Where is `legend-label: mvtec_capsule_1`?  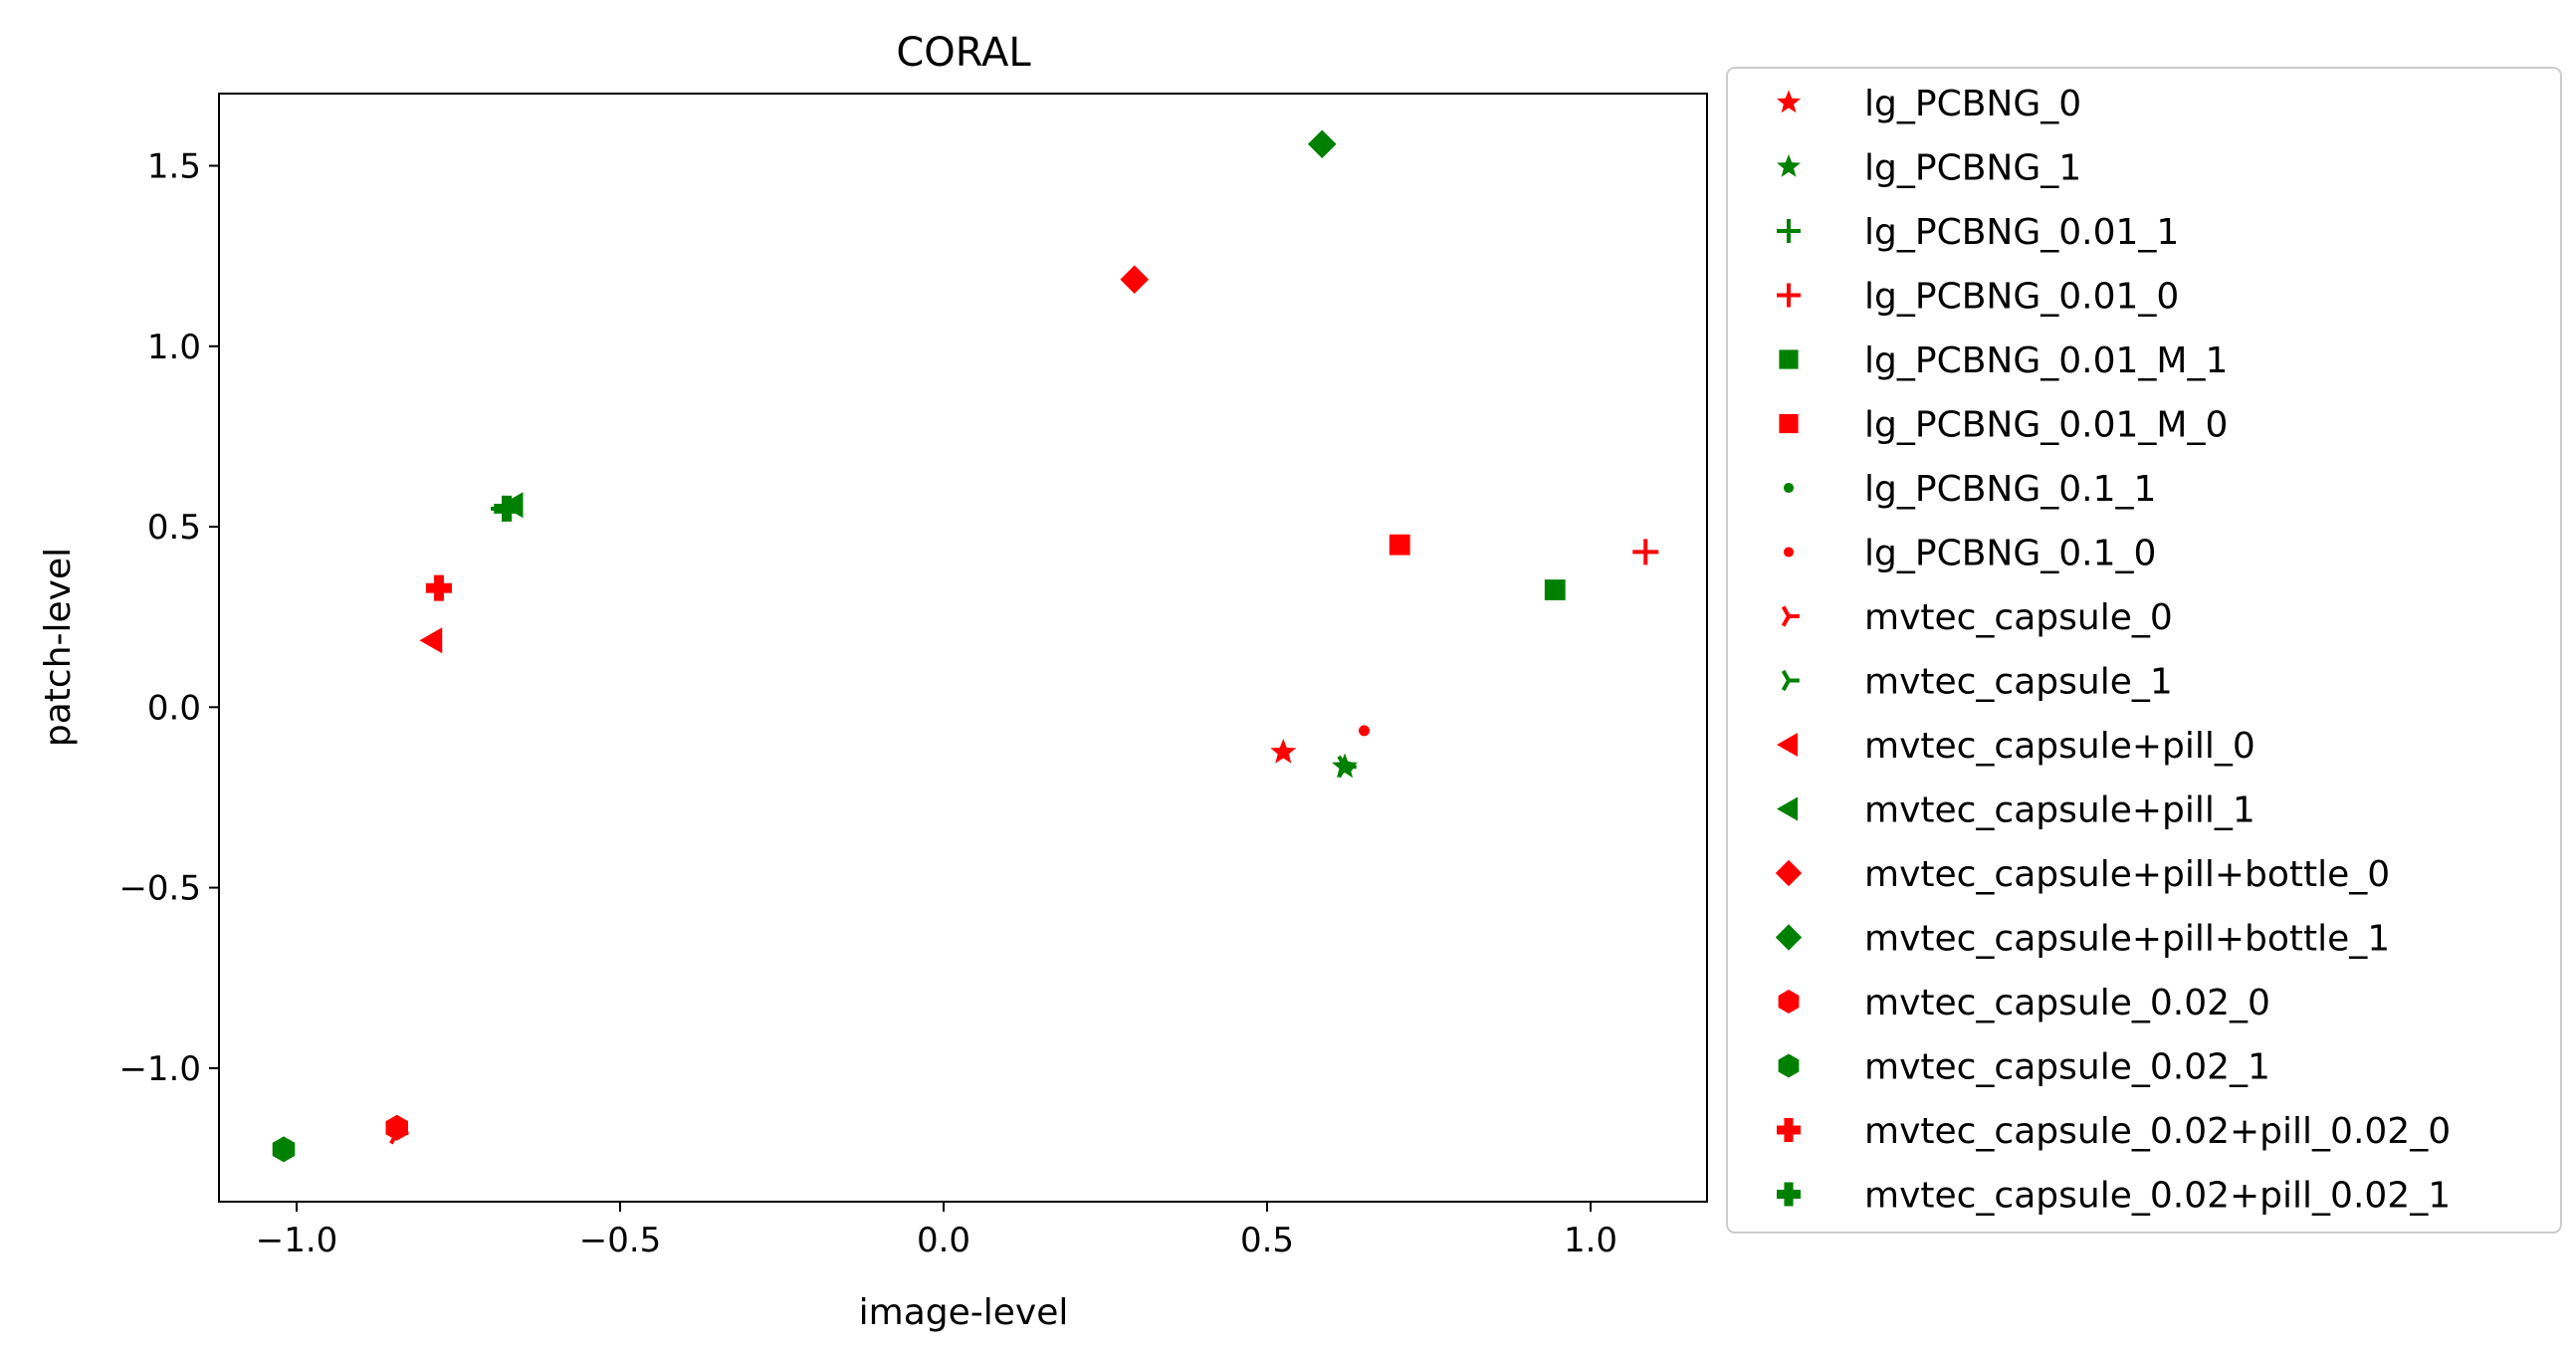
legend-label: mvtec_capsule_1 is located at coordinates (2018, 682).